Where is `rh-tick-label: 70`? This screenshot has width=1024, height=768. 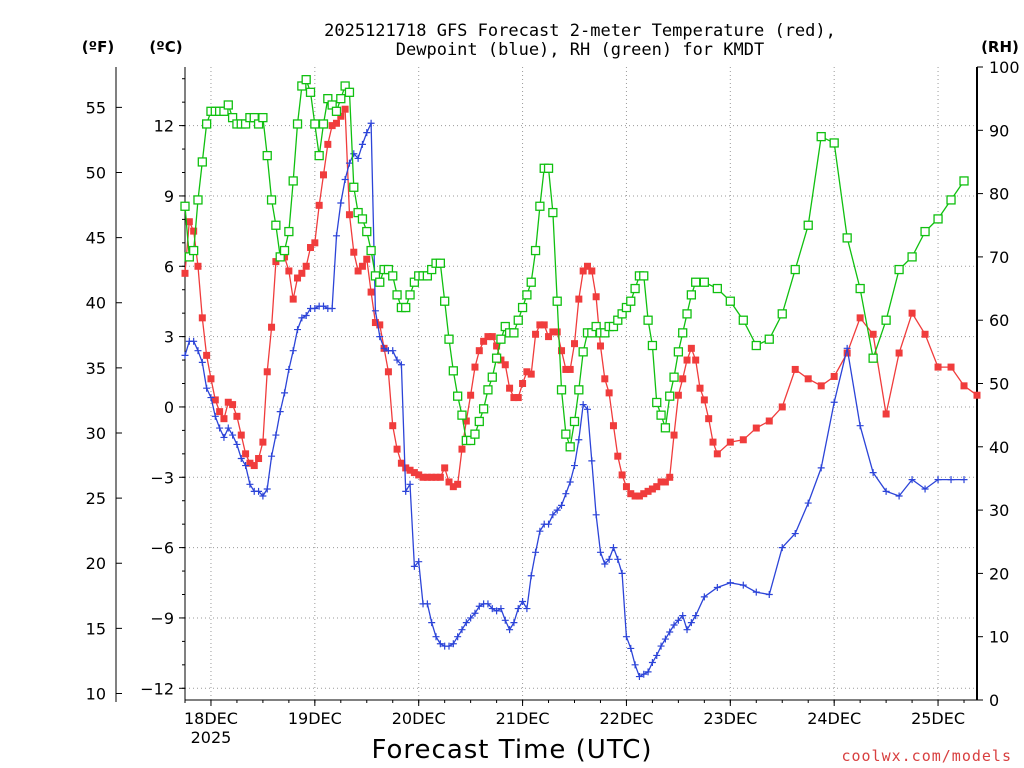
rh-tick-label: 70 is located at coordinates (999, 257).